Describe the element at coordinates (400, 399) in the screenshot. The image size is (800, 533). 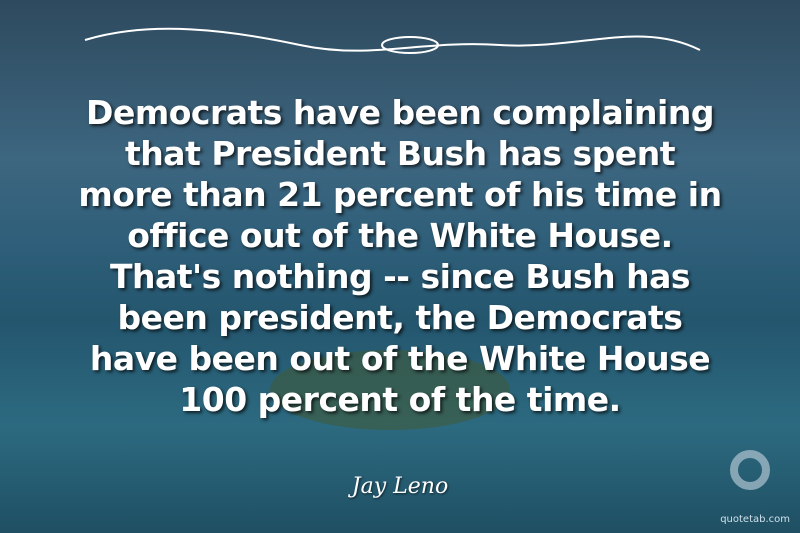
I see `quote-line: 100 percent of the time.` at that location.